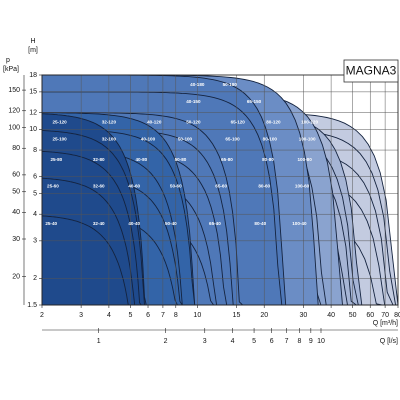  I want to click on region-label: 80-120, so click(273, 122).